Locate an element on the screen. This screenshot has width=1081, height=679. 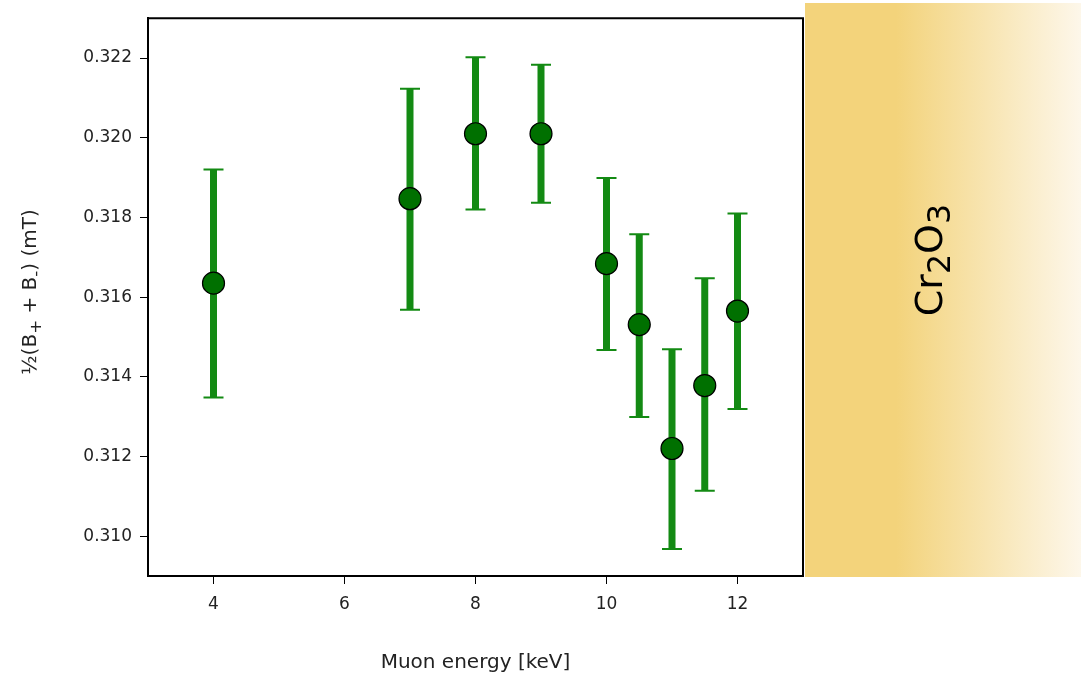
y-tick-label: 0.312 is located at coordinates (107, 454).